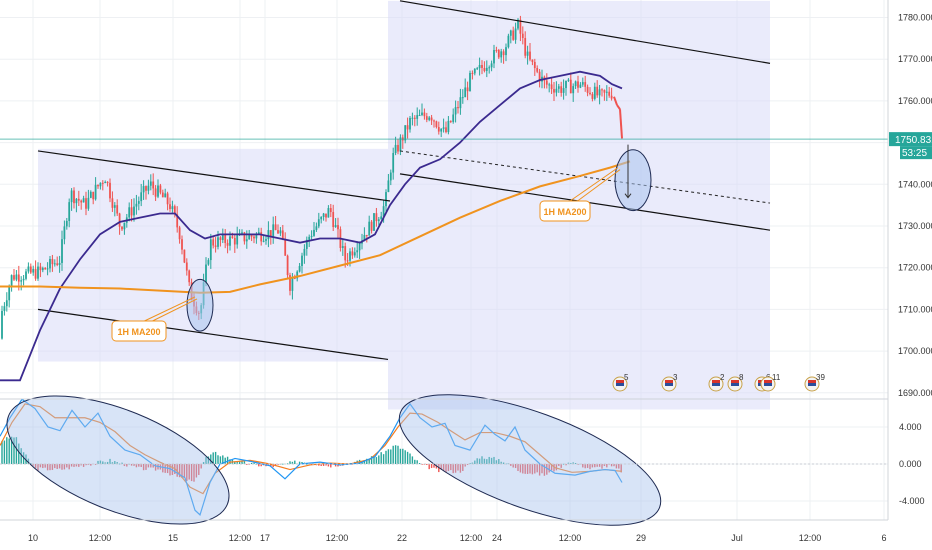  I want to click on drop-candle, so click(621, 124).